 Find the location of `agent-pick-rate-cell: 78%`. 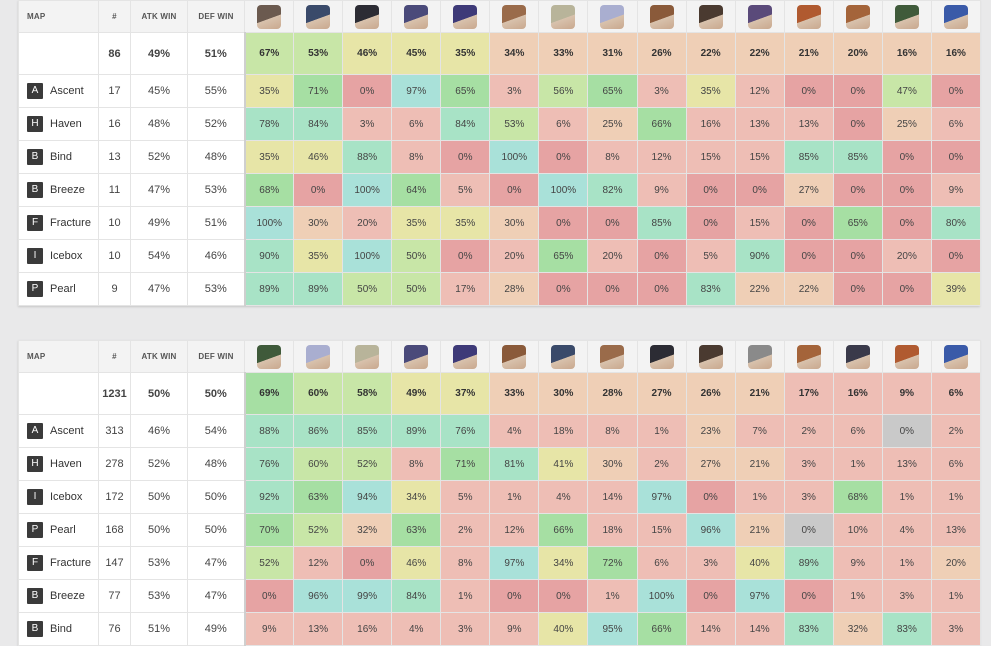

agent-pick-rate-cell: 78% is located at coordinates (269, 124).